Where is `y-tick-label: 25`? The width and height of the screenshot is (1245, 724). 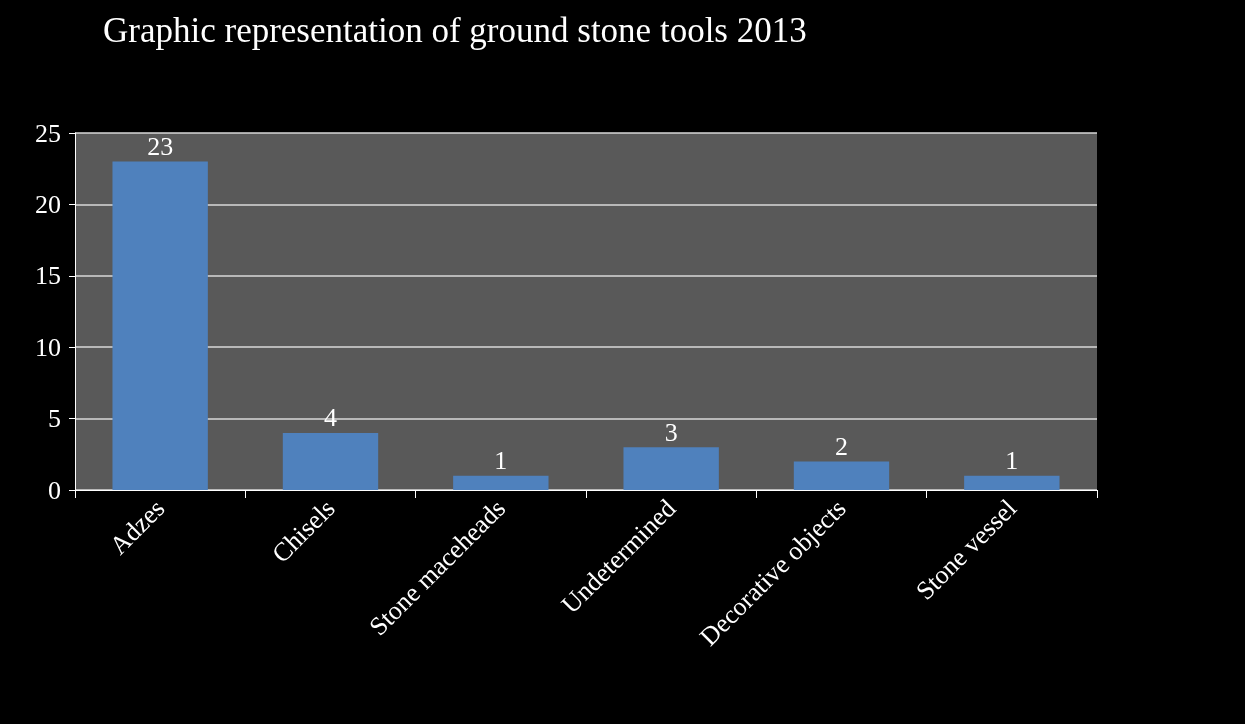 y-tick-label: 25 is located at coordinates (48, 133).